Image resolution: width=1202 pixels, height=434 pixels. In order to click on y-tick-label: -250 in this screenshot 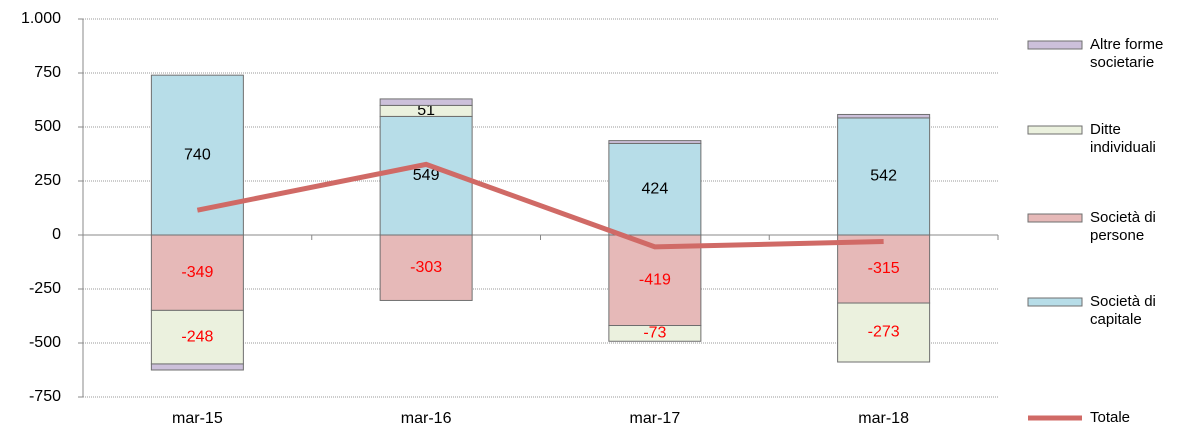, I will do `click(45, 288)`.